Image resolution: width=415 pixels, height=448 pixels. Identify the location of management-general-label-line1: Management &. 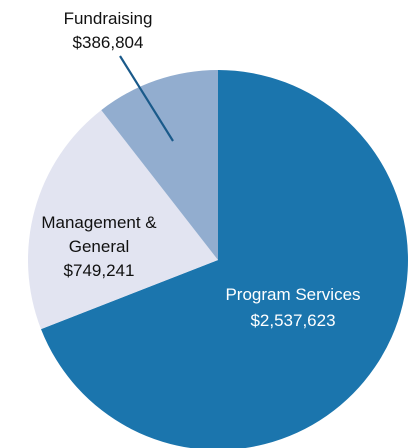
(99, 222).